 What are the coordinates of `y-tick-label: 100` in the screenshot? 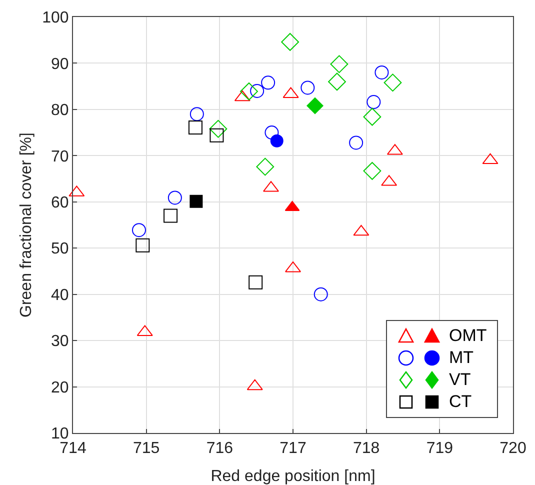 It's located at (55, 18).